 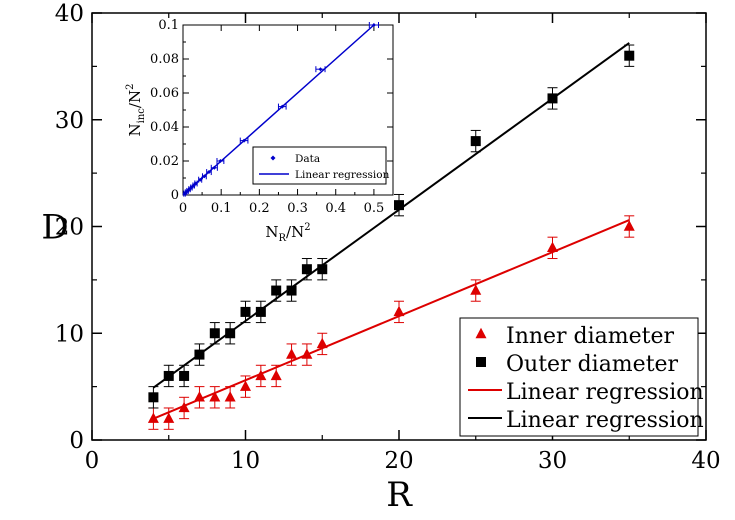 What do you see at coordinates (259, 208) in the screenshot?
I see `inset-x-tick-label: 0.2` at bounding box center [259, 208].